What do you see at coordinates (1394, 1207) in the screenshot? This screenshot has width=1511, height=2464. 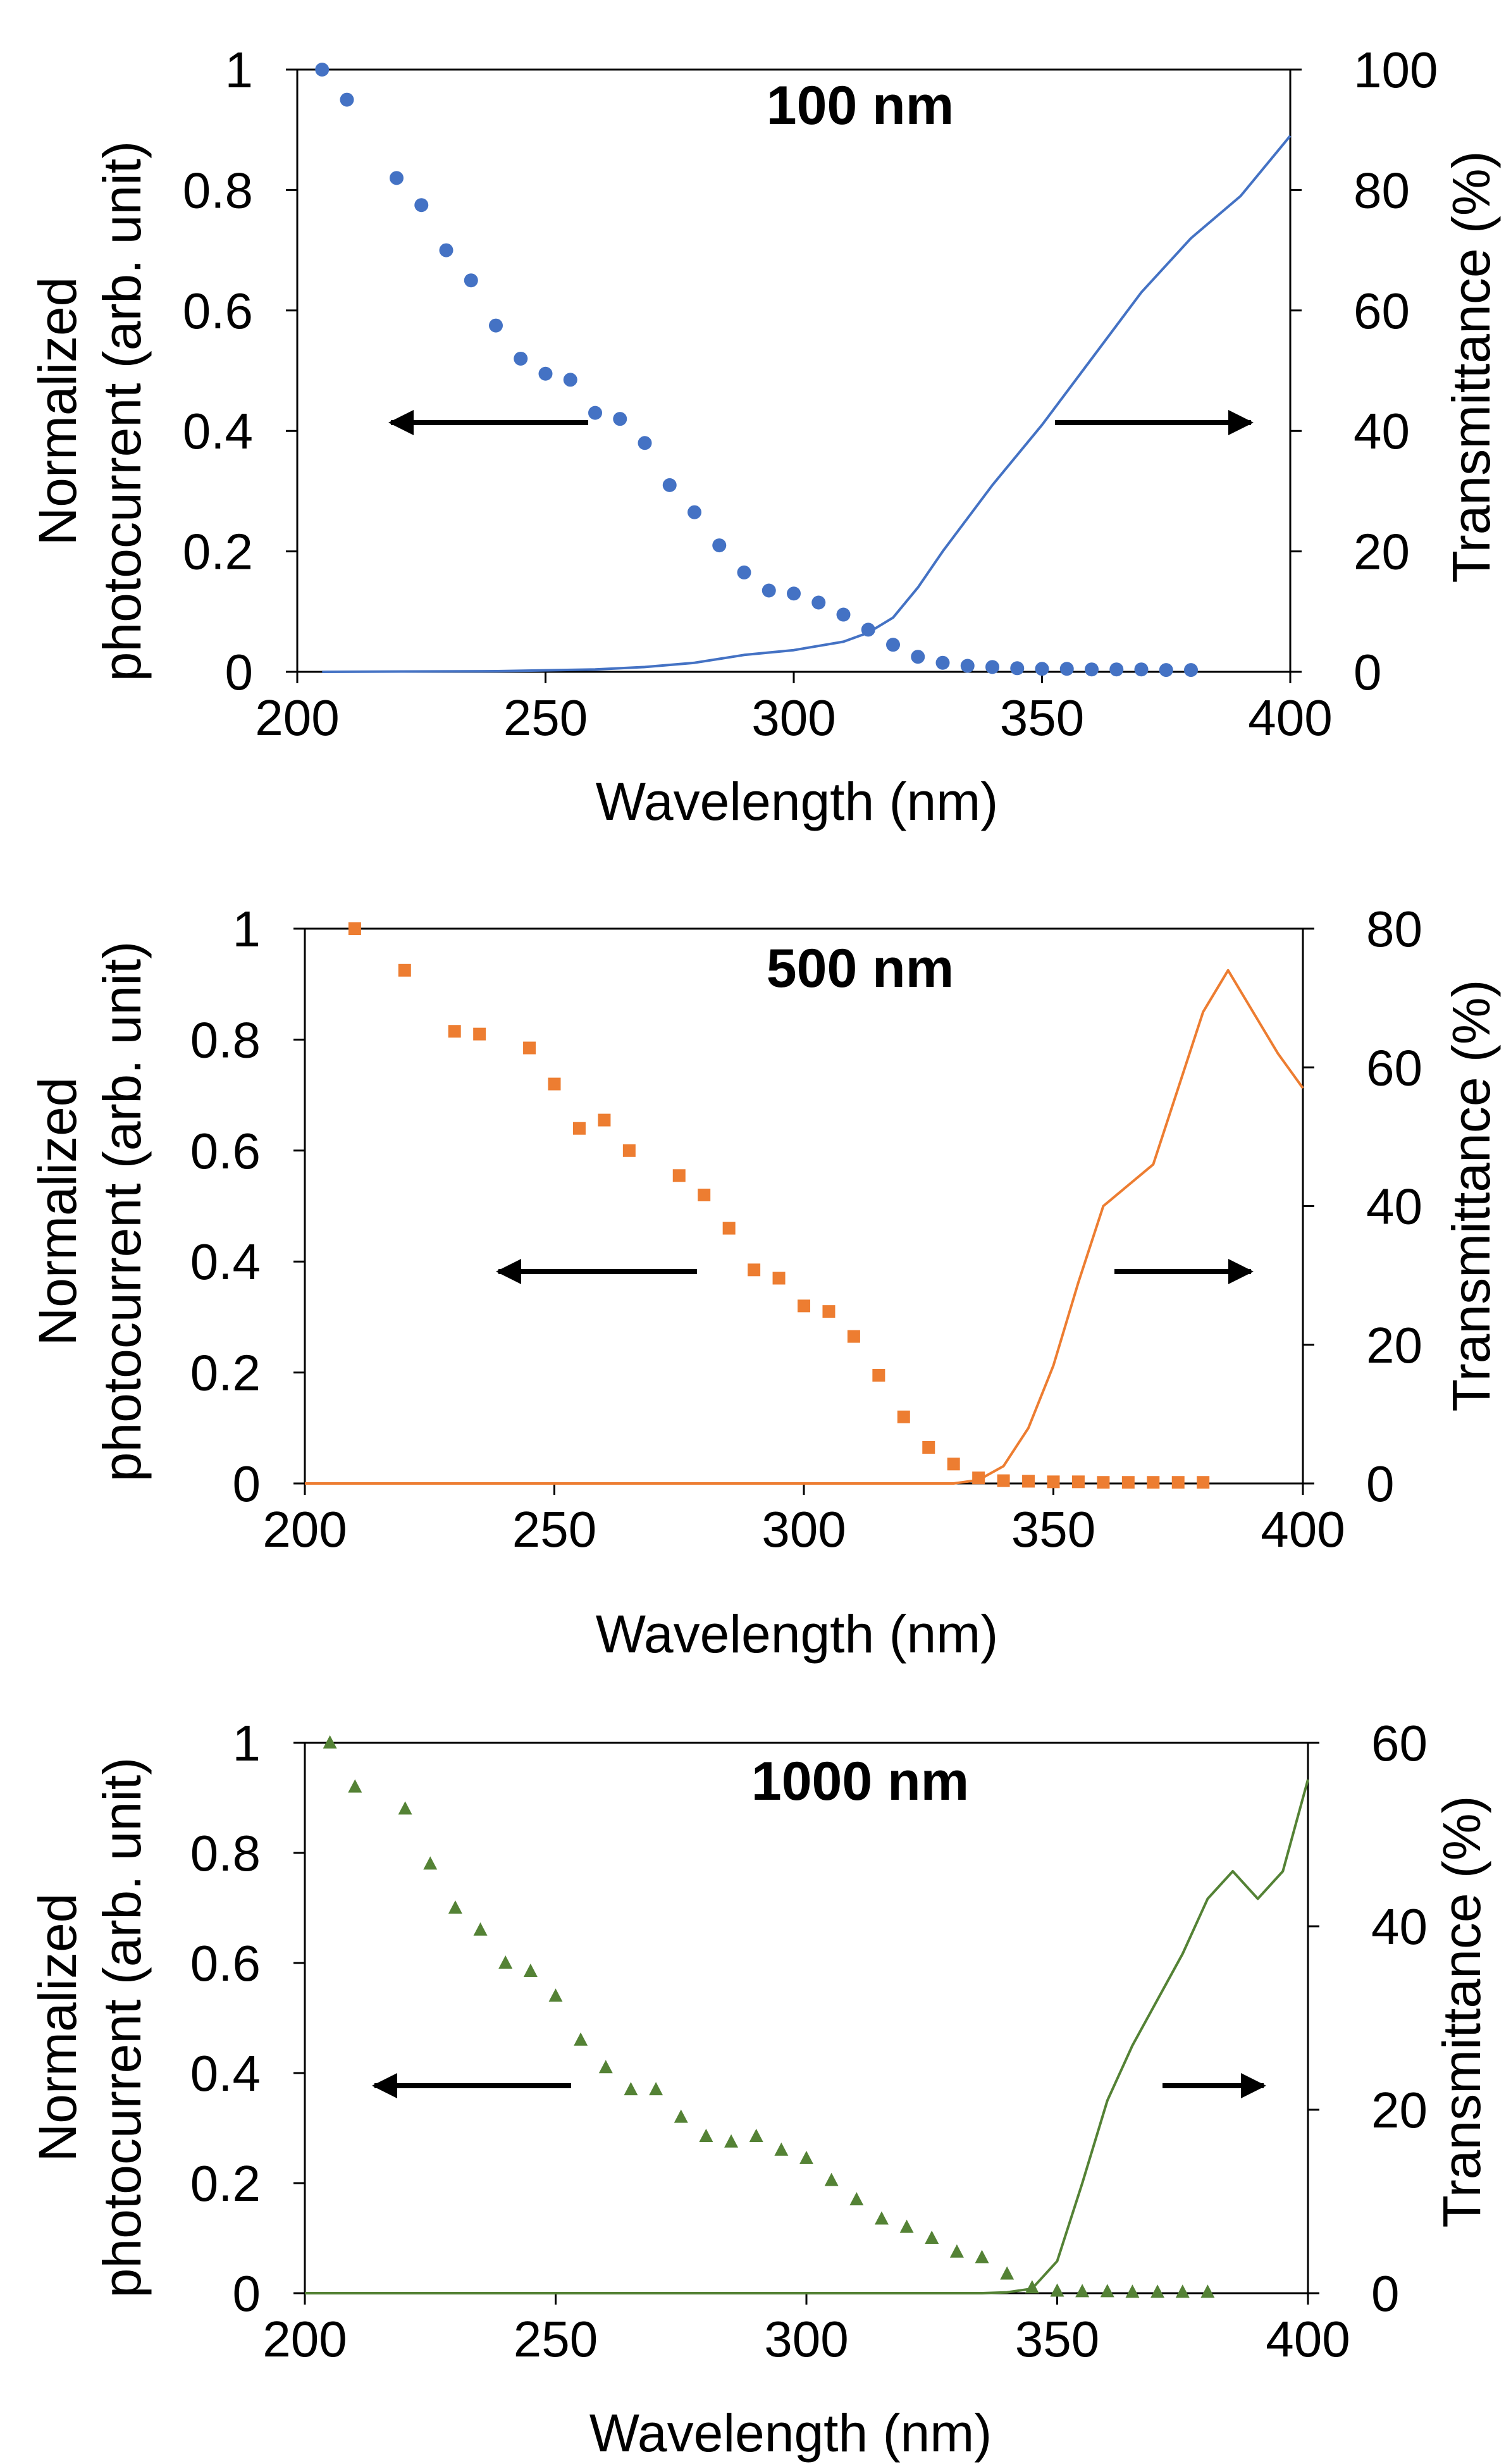 I see `y-tick-label-right: 40` at bounding box center [1394, 1207].